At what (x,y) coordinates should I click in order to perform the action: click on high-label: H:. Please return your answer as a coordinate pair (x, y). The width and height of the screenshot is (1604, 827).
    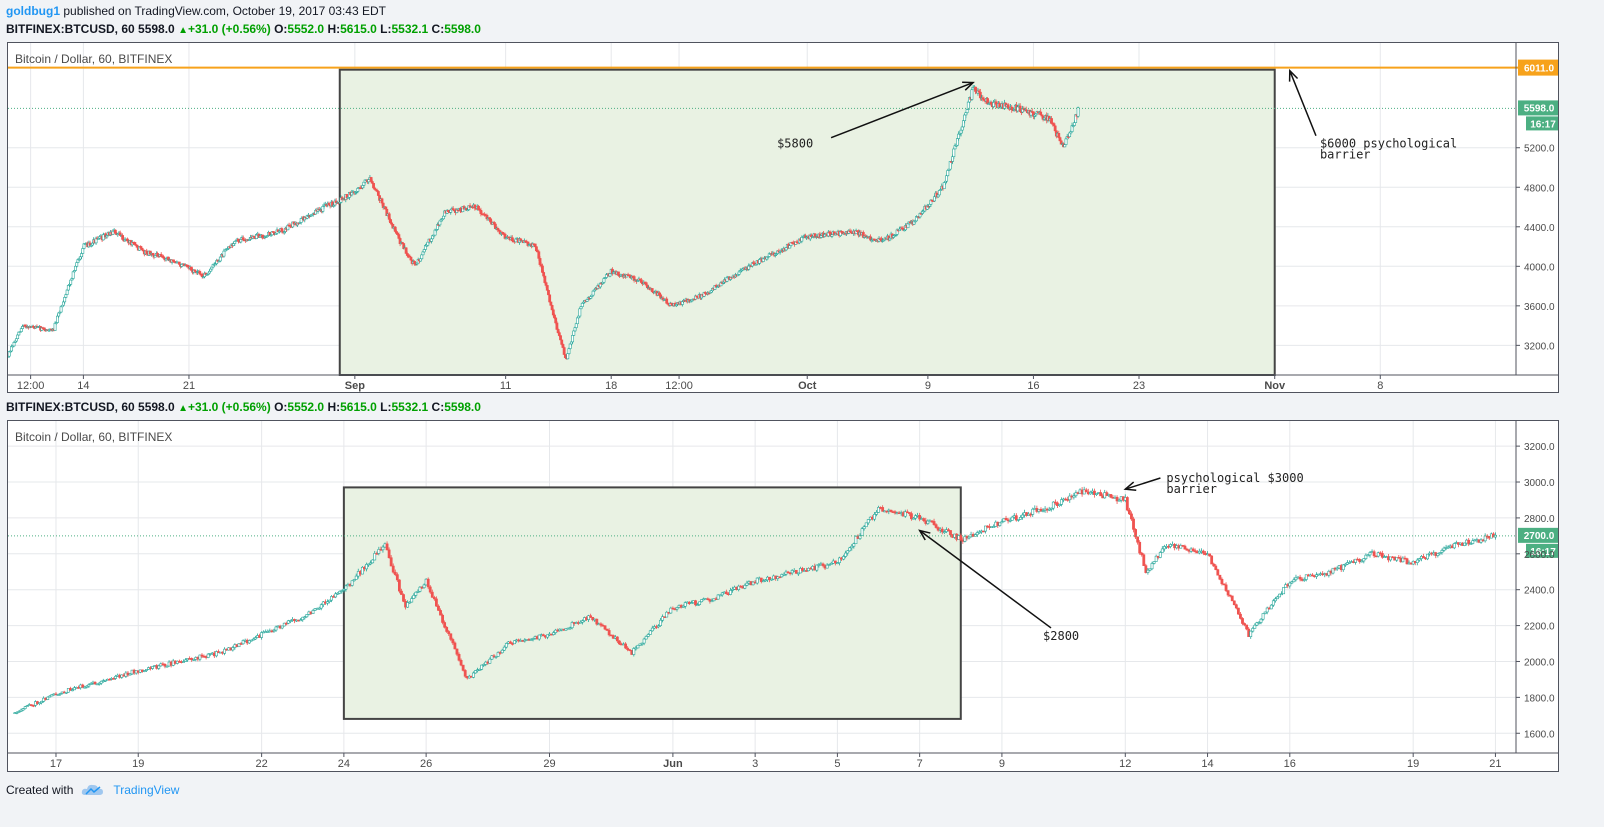
    Looking at the image, I should click on (334, 407).